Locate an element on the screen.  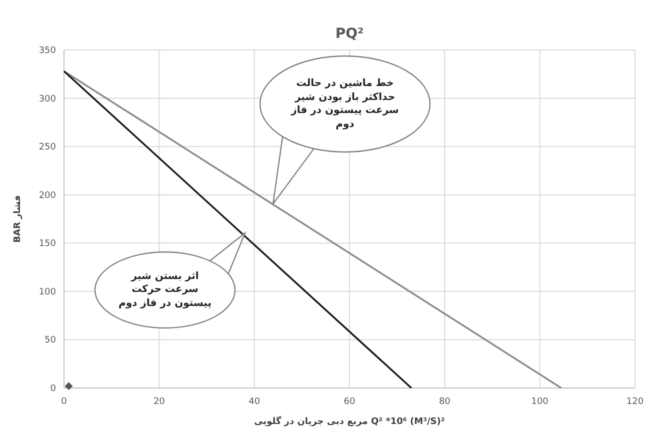
annotation: اثر بستن شیر سرعت حرکت پیستون در فاز دوم is located at coordinates (165, 290).